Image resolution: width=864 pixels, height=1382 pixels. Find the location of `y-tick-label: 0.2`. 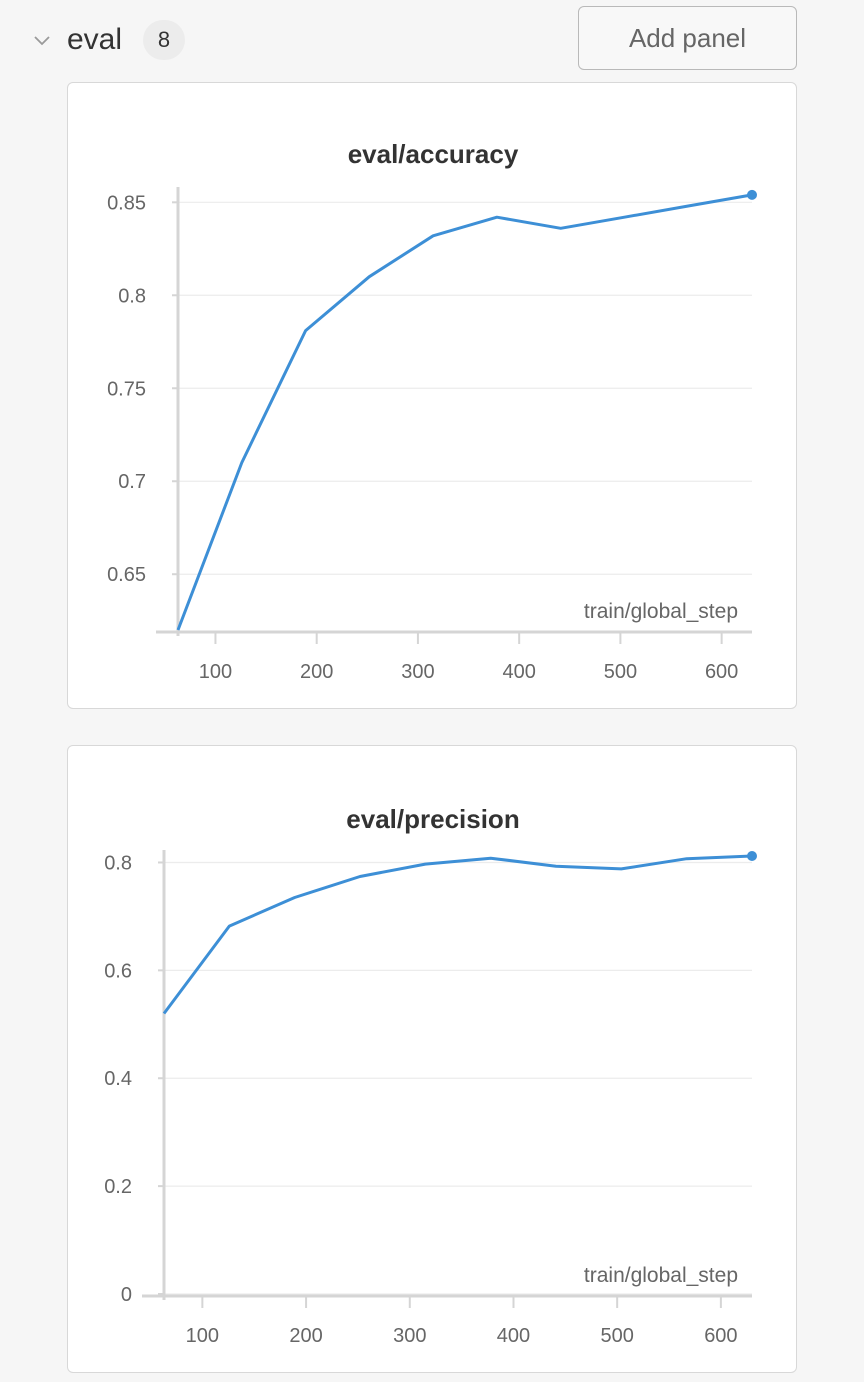

y-tick-label: 0.2 is located at coordinates (118, 1187).